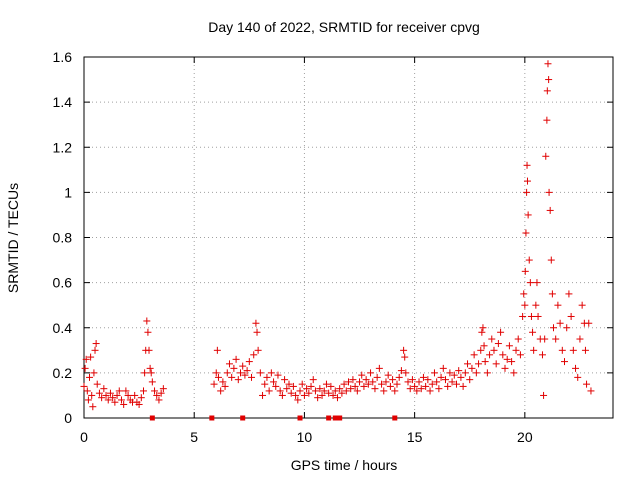  Describe the element at coordinates (63, 373) in the screenshot. I see `y-tick-label: 0.2` at that location.